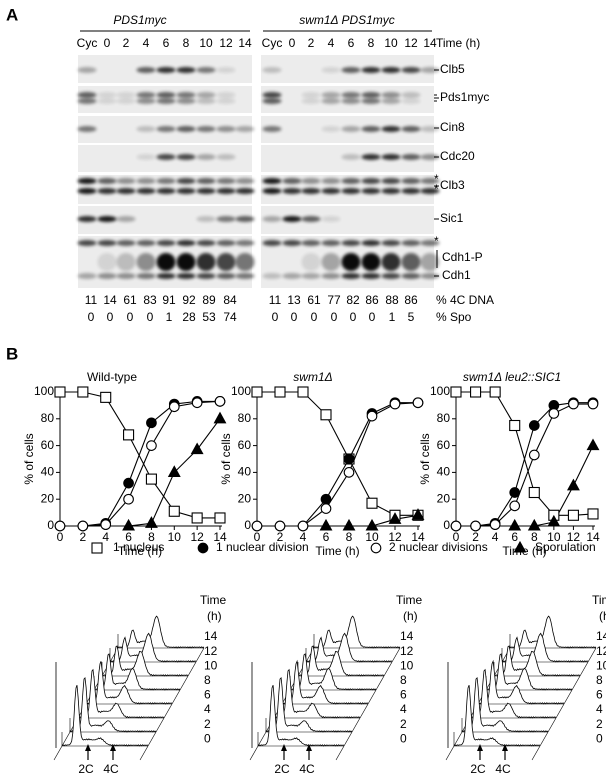 This screenshot has height=778, width=606. I want to click on table-value: 77, so click(334, 300).